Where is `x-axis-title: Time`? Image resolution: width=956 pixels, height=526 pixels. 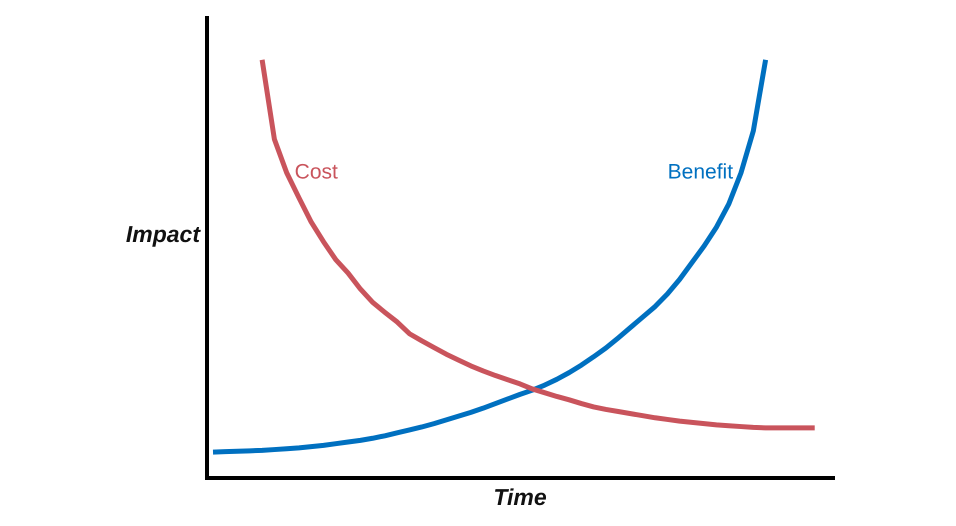
x-axis-title: Time is located at coordinates (520, 497).